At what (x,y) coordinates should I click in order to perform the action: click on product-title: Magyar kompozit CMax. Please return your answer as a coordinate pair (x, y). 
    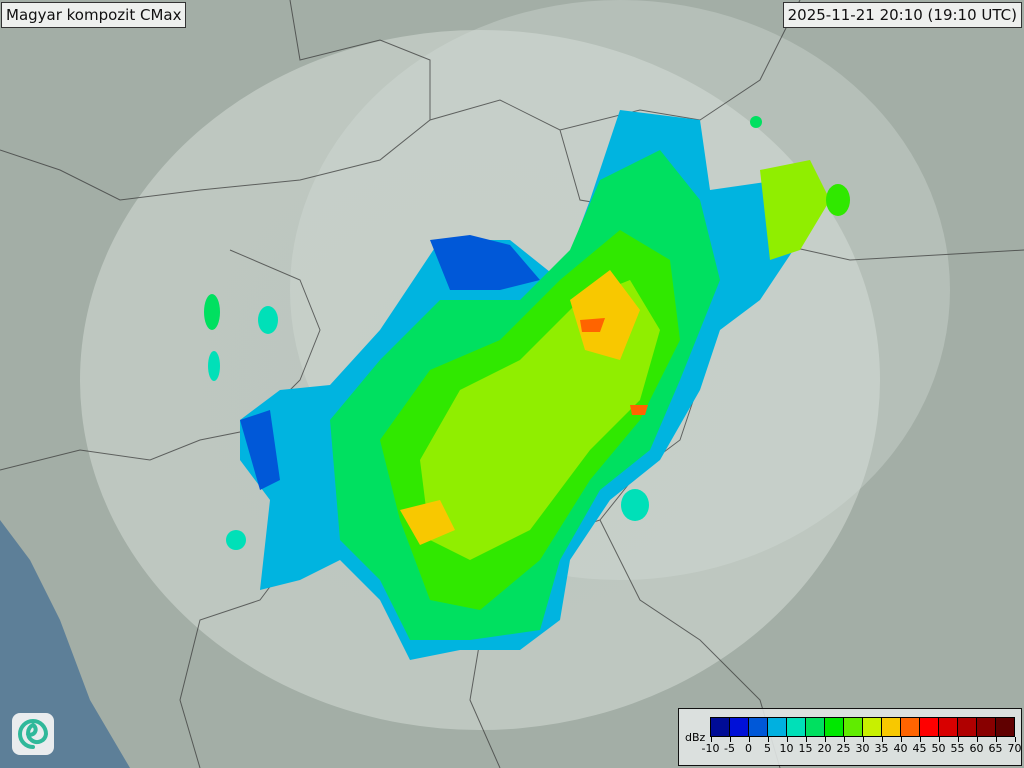
    Looking at the image, I should click on (94, 15).